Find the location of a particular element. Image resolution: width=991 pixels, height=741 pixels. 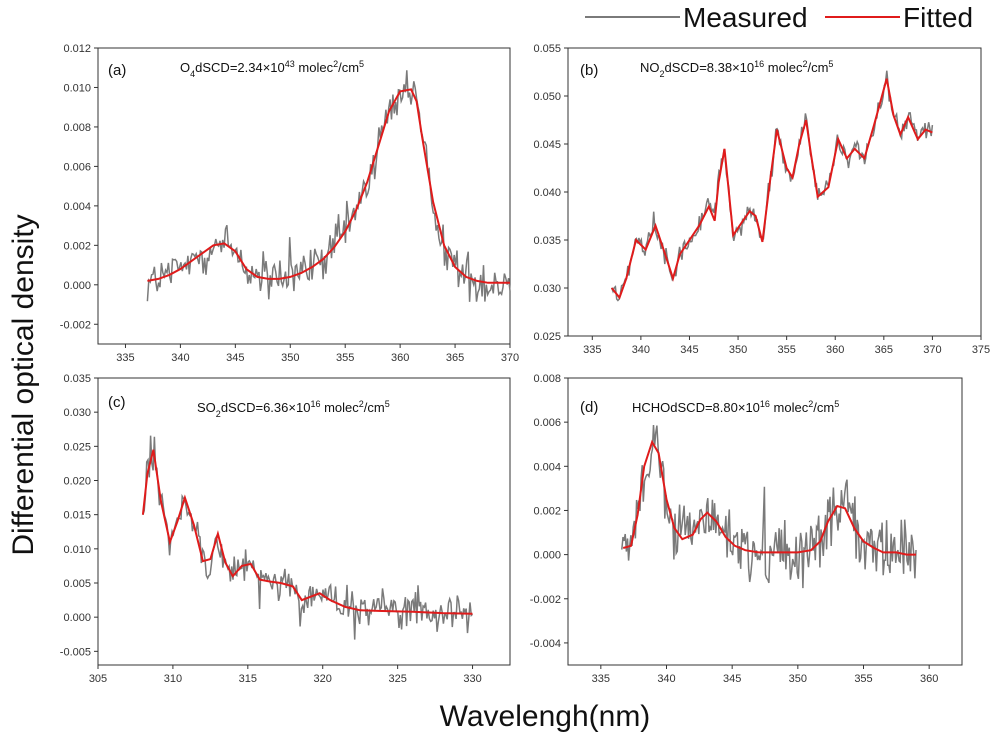

panel-b-x-tick-label: 375 is located at coordinates (981, 350).